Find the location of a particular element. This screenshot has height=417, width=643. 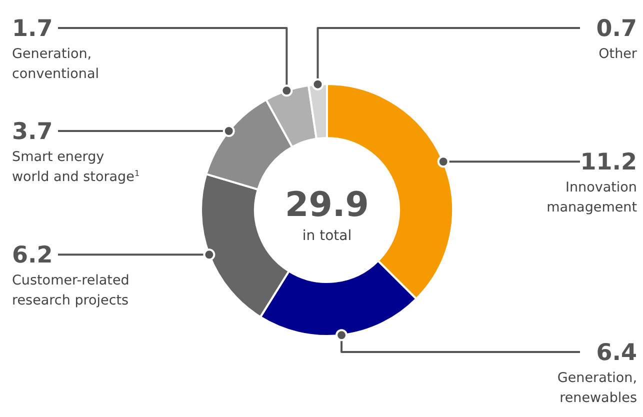

slice-label: Generation, renewables is located at coordinates (597, 388).